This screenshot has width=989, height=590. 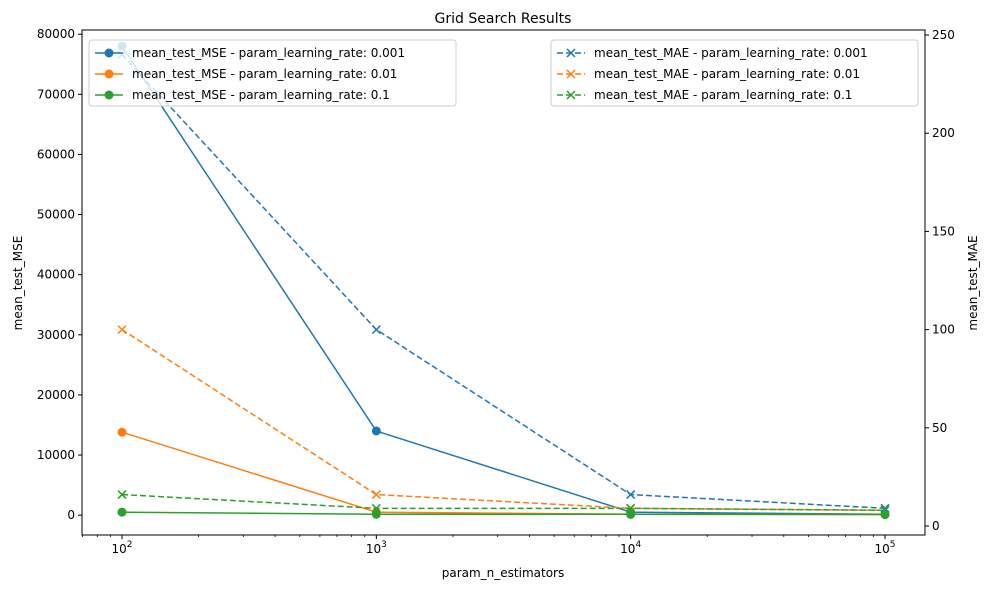 I want to click on legend-label: mean_test_MAE - param_learning_rate: 0.1, so click(x=723, y=95).